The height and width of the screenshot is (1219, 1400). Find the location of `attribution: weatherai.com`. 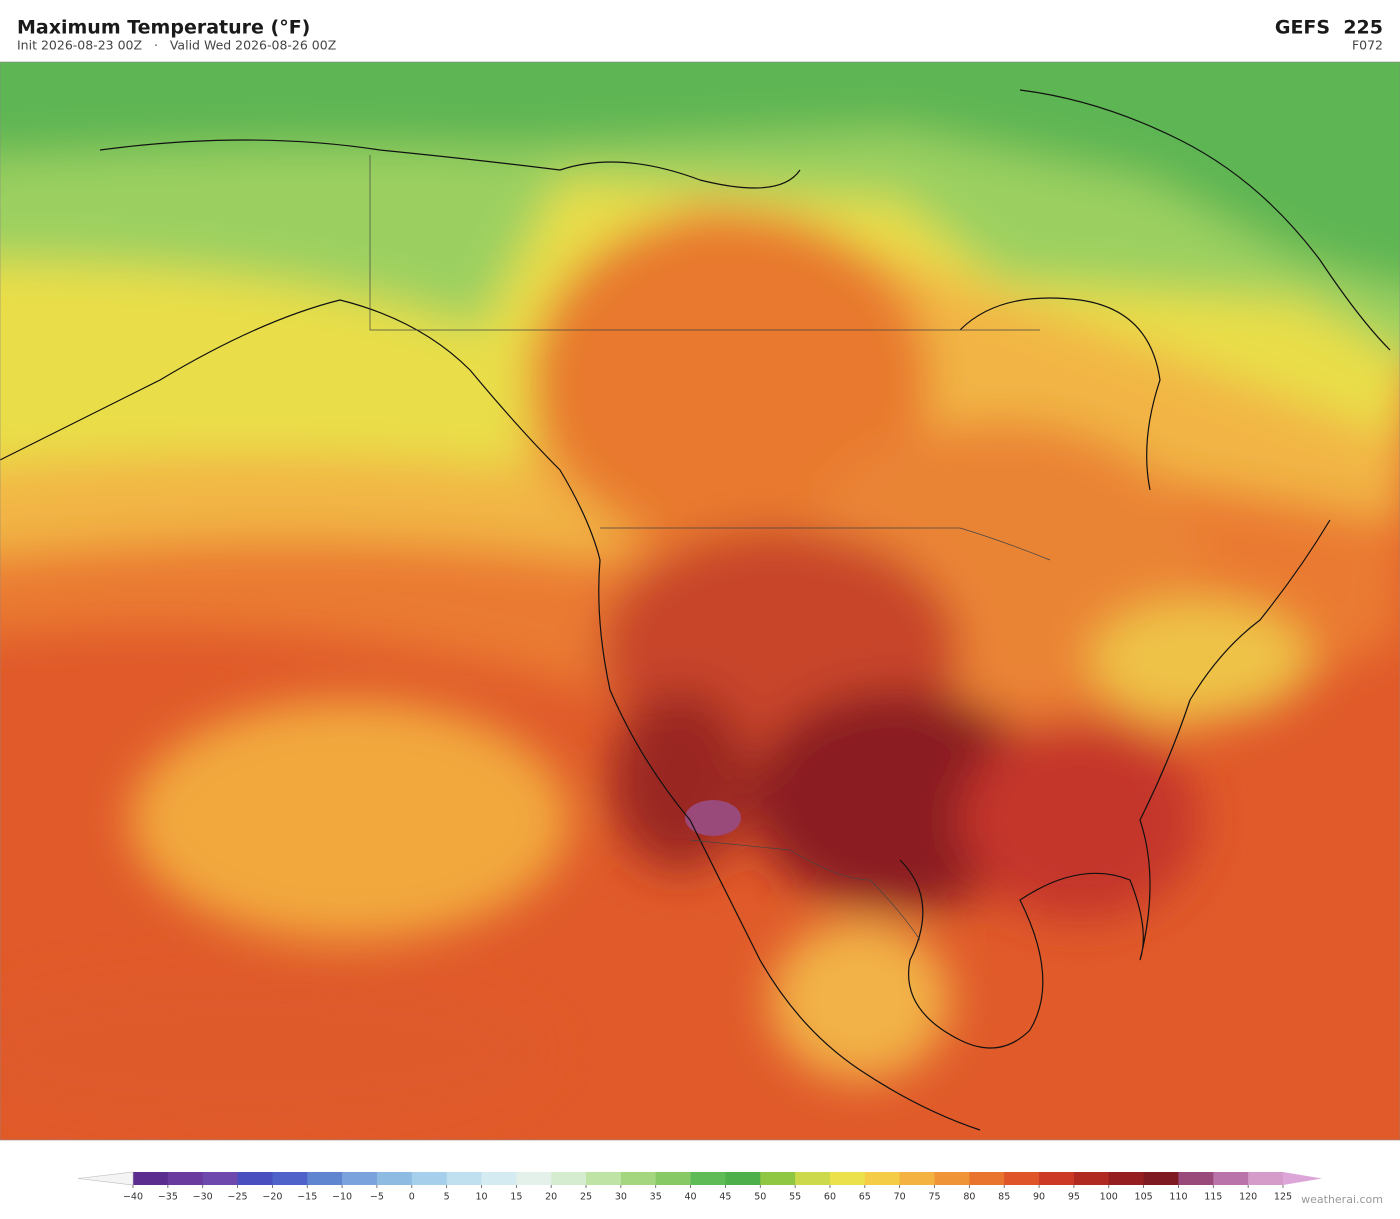

attribution: weatherai.com is located at coordinates (1342, 1199).